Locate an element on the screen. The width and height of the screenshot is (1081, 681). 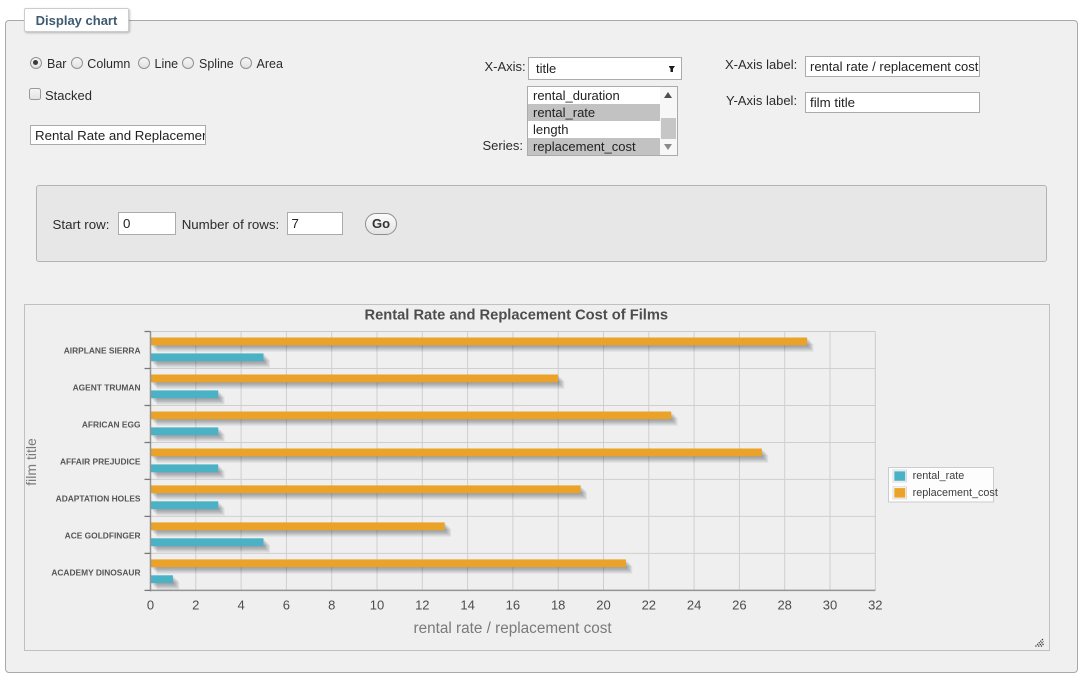
svg-text: 24 is located at coordinates (694, 605).